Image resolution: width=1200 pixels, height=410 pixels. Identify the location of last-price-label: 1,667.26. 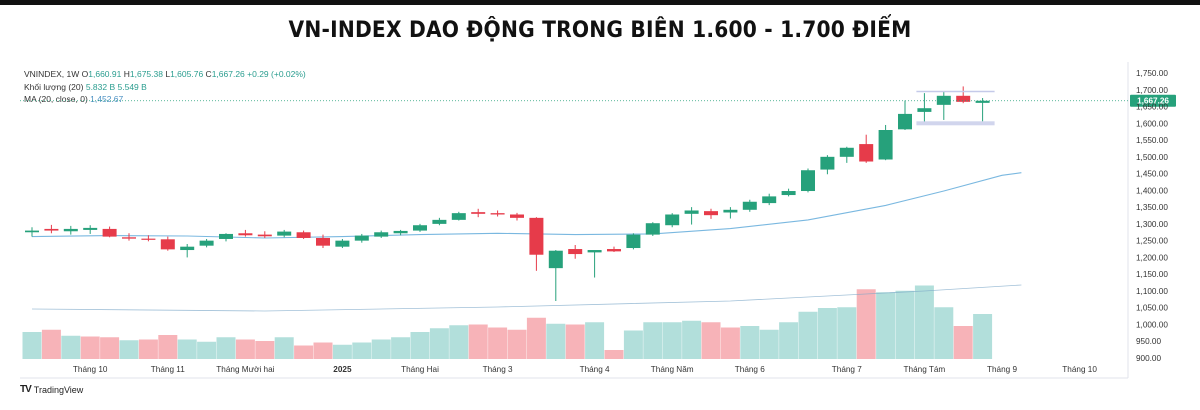
(1153, 101).